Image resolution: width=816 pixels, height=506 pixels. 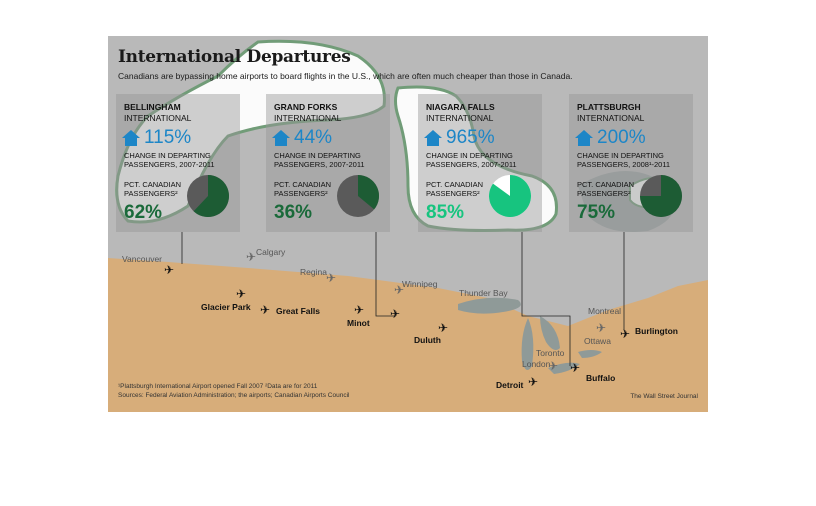 I want to click on lake-superior, so click(x=489, y=305).